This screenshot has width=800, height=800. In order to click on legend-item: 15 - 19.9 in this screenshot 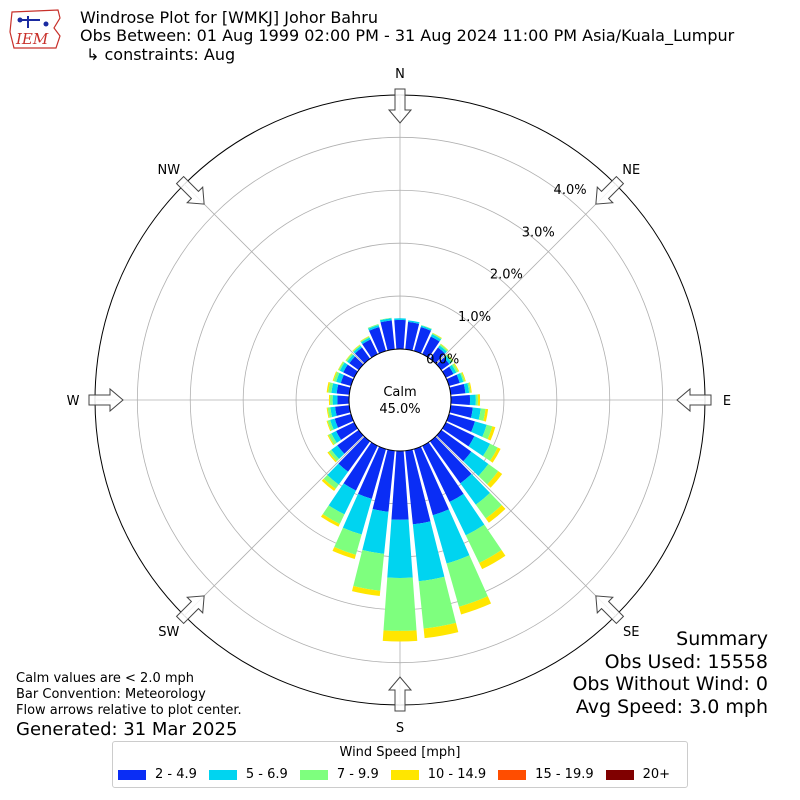, I will do `click(546, 774)`.